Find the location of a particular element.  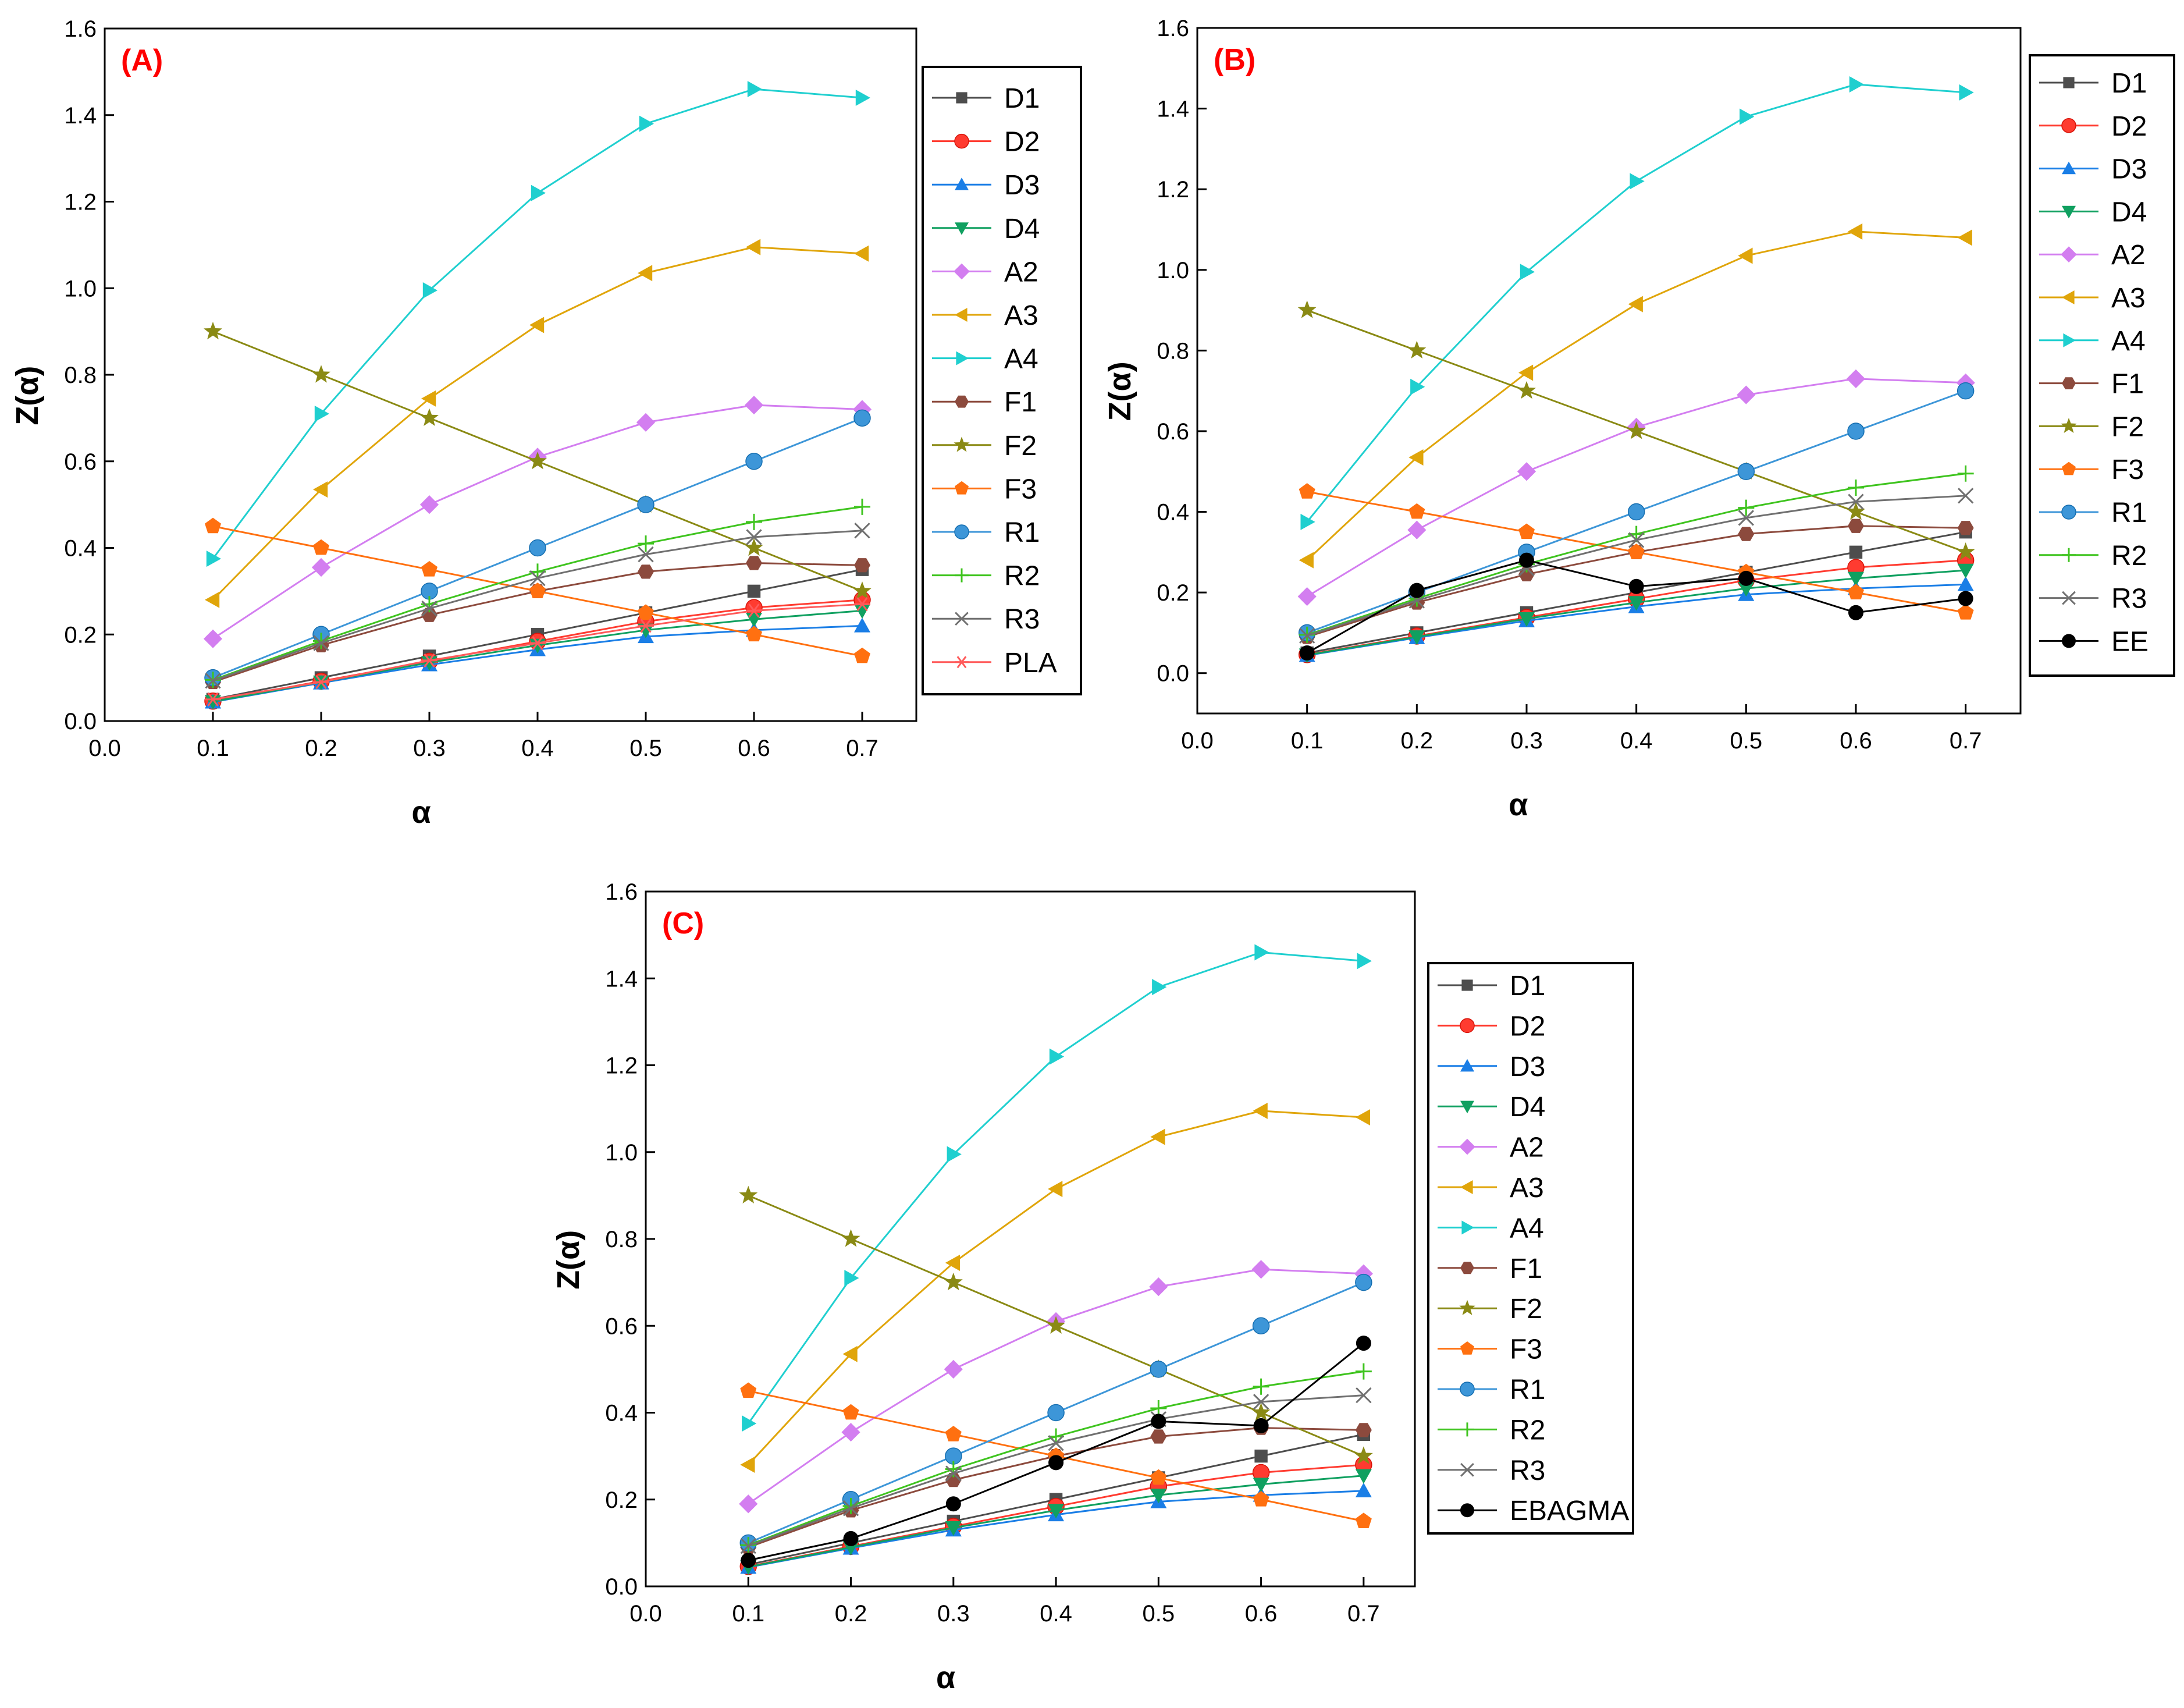

series-a3 is located at coordinates (1055, 1287).